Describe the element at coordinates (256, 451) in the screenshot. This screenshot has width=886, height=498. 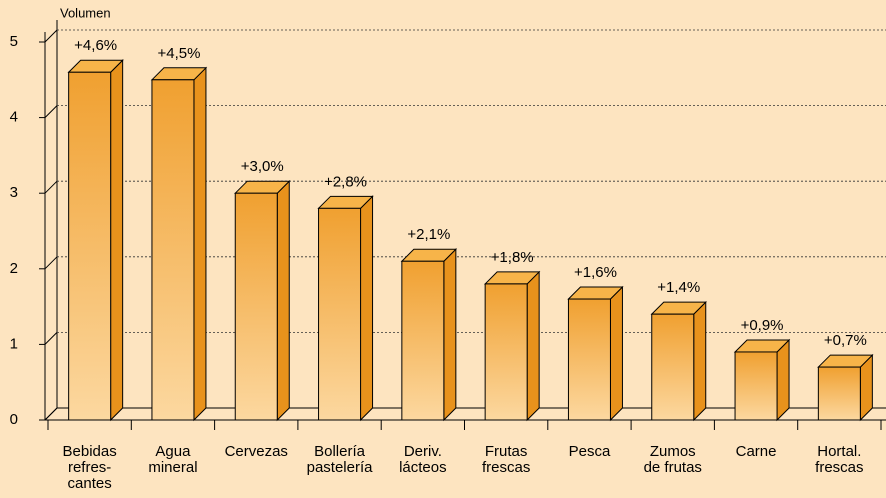
I see `x-tick-label: Cervezas` at that location.